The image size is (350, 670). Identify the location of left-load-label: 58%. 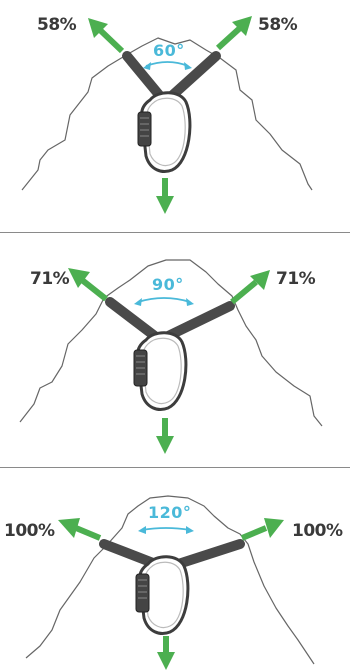
(57, 25).